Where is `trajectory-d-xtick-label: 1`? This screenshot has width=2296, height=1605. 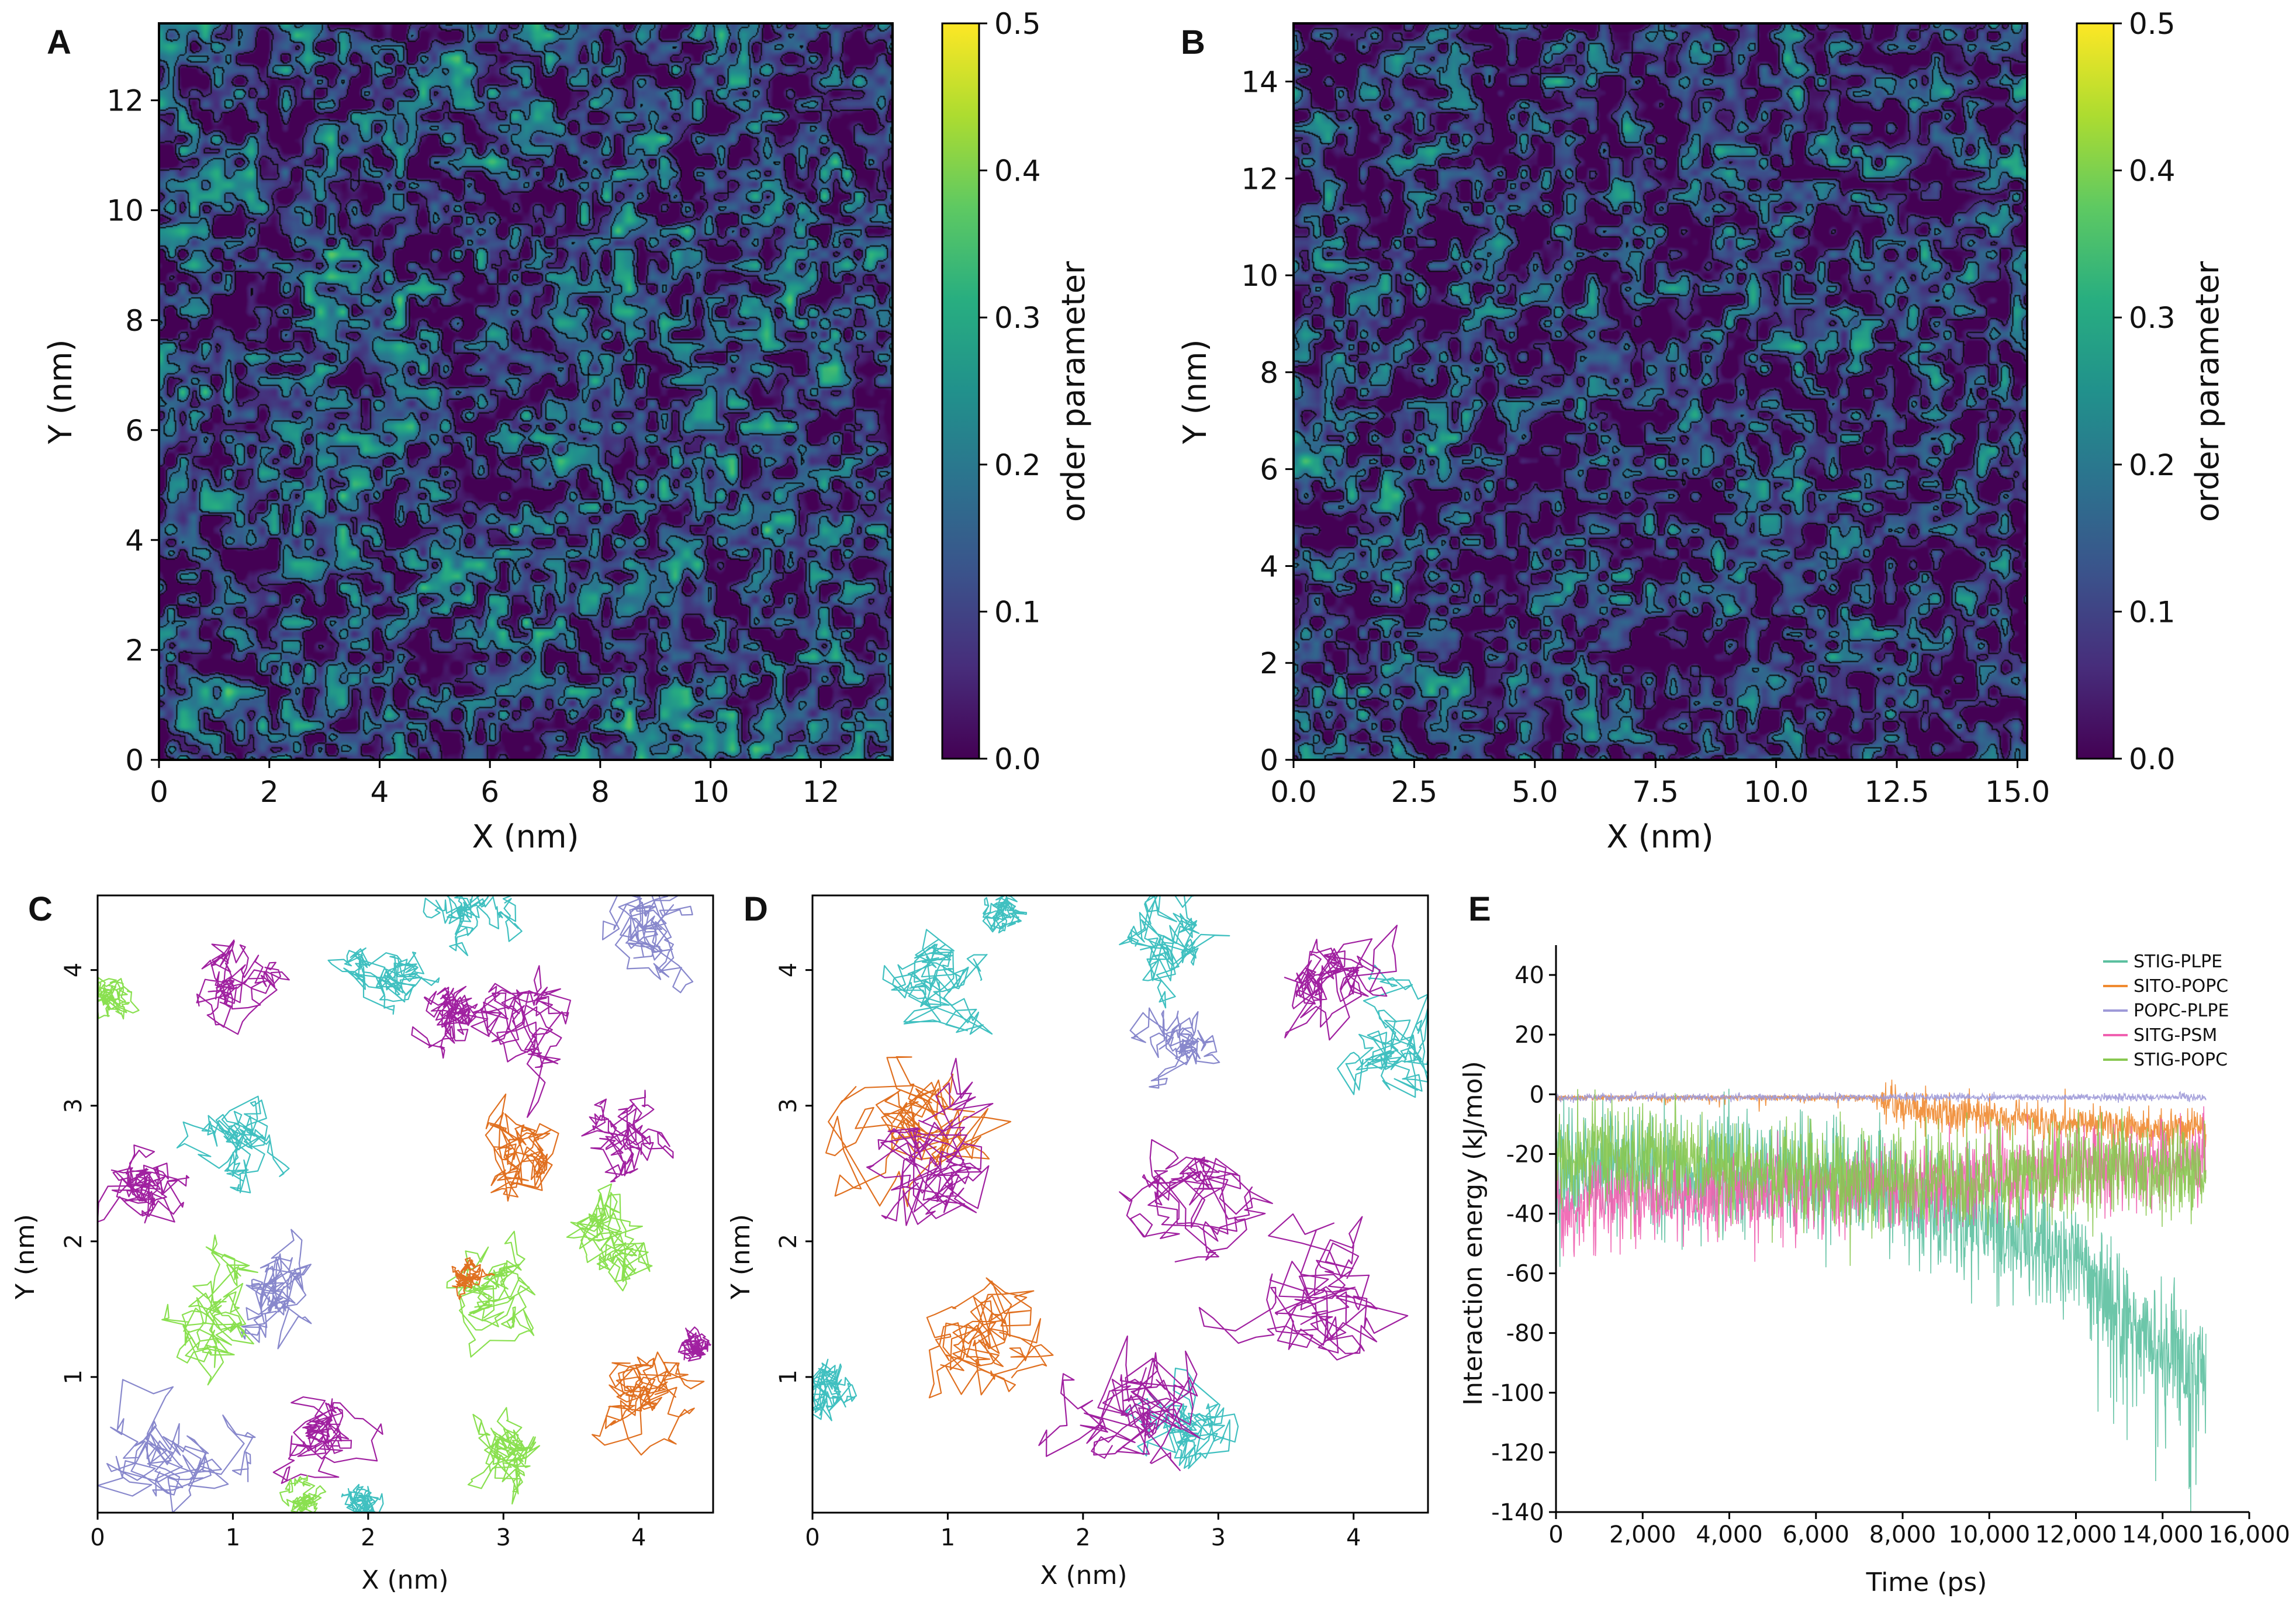
trajectory-d-xtick-label: 1 is located at coordinates (947, 1537).